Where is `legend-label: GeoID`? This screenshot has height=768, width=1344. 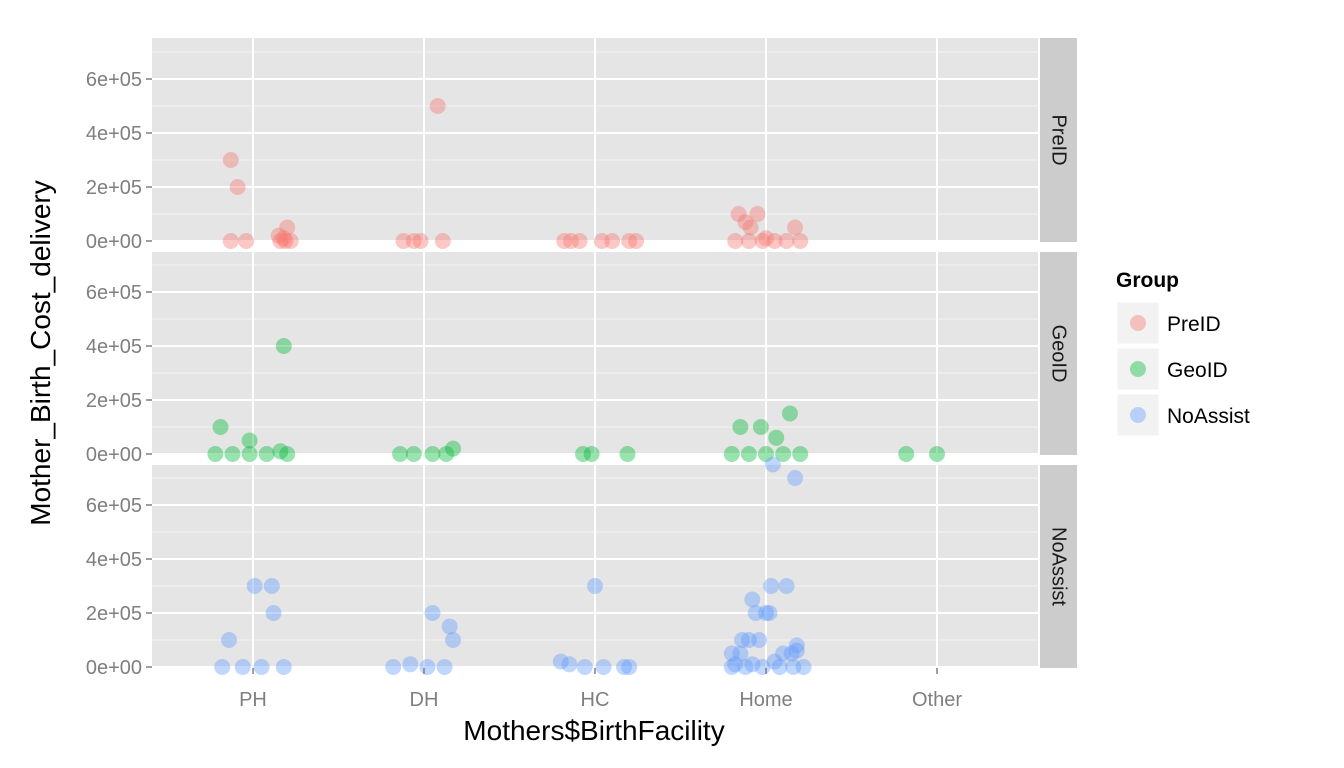
legend-label: GeoID is located at coordinates (1197, 370).